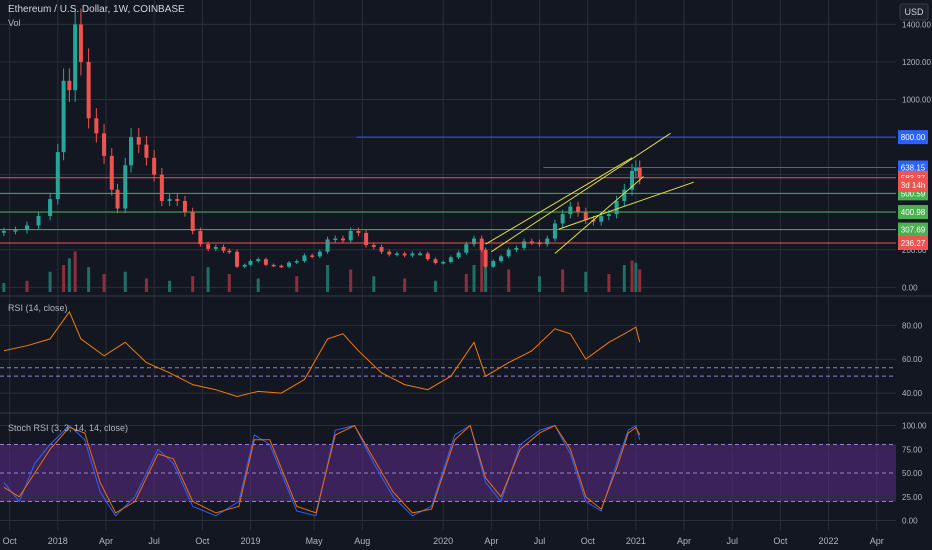 This screenshot has width=932, height=550. What do you see at coordinates (322, 354) in the screenshot?
I see `rsi-line` at bounding box center [322, 354].